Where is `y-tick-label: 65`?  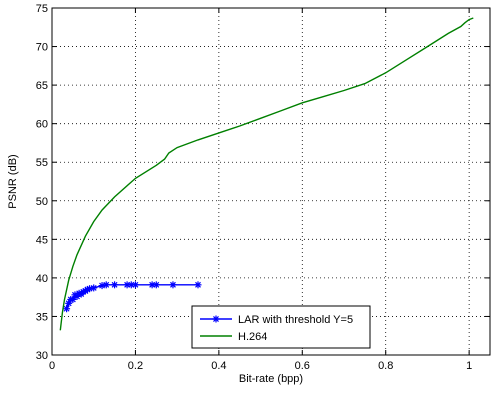
y-tick-label: 65 is located at coordinates (42, 86).